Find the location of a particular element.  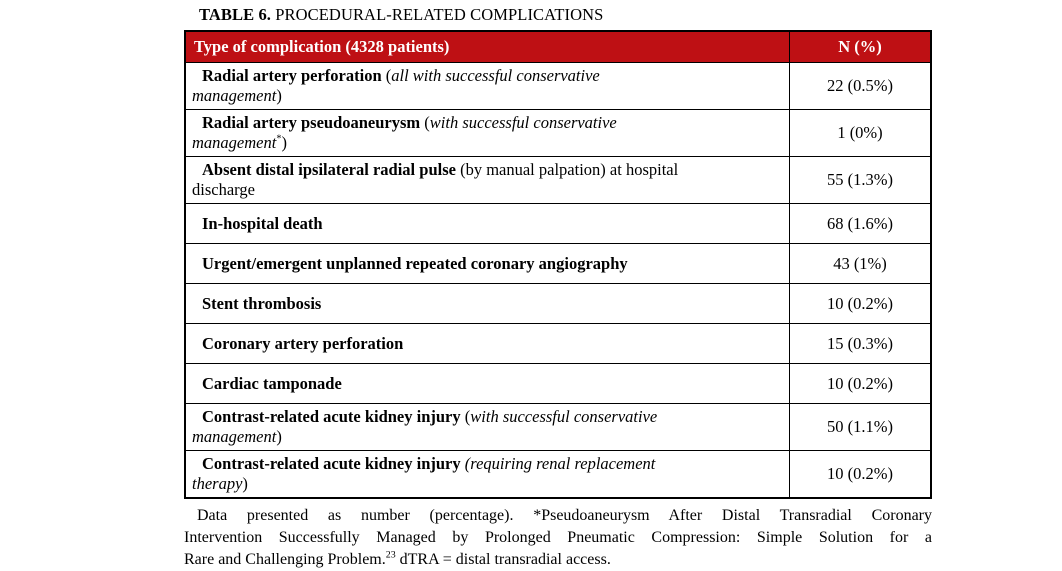

text-segment: Absent distal ipsilateral radial pulse is located at coordinates (329, 169).